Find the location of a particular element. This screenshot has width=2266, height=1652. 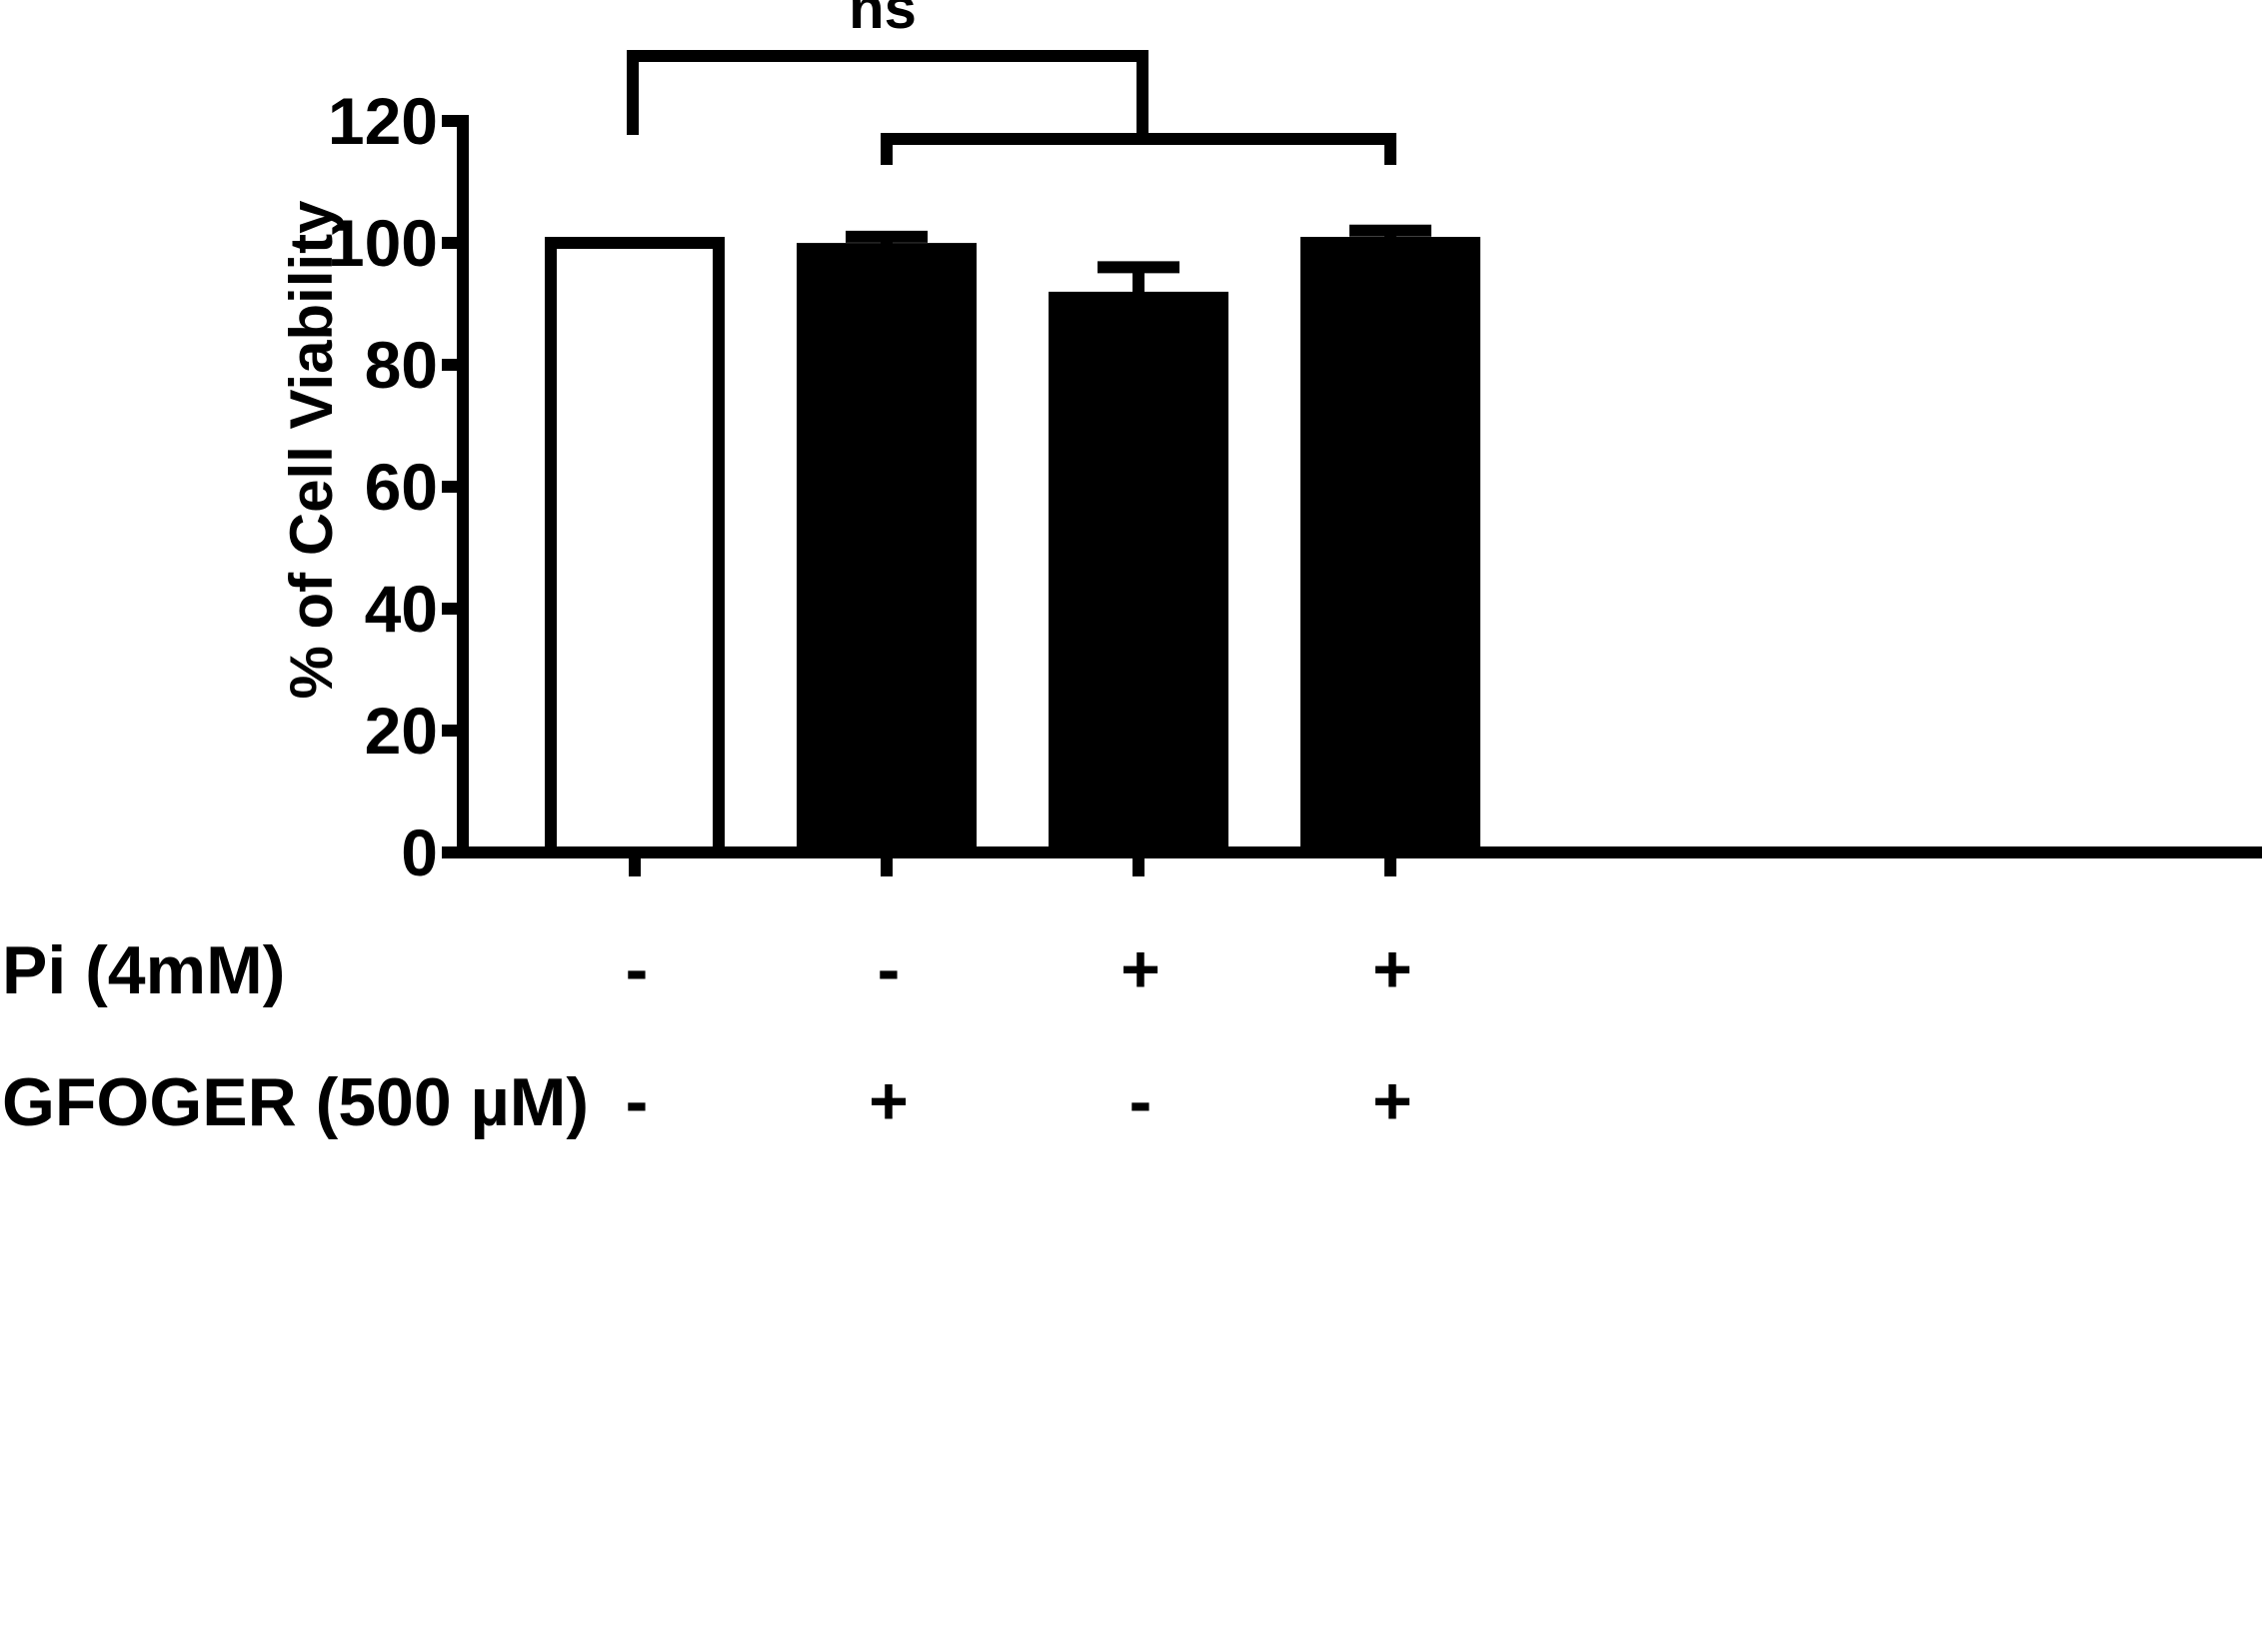

condition-label-2: GFOGER (500 µM) is located at coordinates (295, 1102).